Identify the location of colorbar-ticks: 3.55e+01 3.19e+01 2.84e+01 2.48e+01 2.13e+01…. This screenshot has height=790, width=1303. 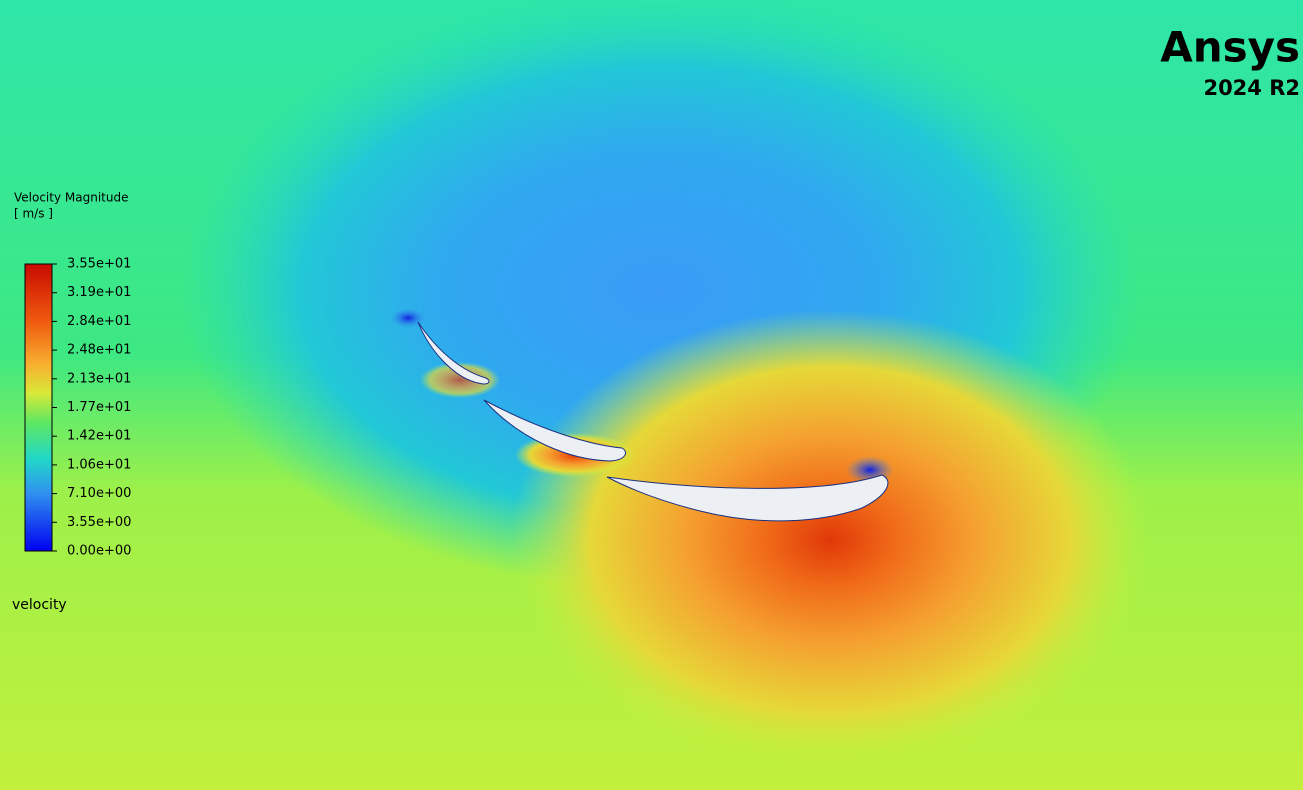
(91, 408).